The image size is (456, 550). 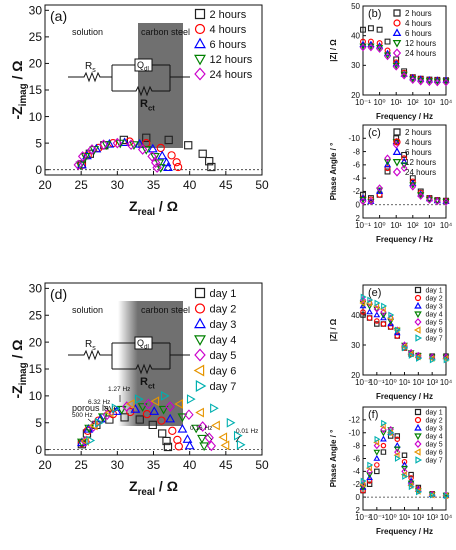 I want to click on x-tick-label: 20, so click(x=45, y=185).